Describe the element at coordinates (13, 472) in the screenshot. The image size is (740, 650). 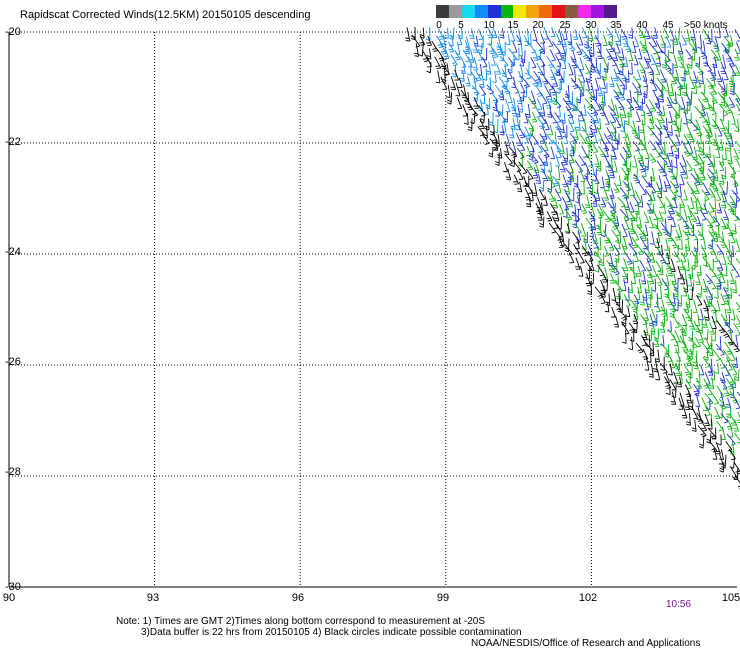
I see `lat-label-28: -28` at that location.